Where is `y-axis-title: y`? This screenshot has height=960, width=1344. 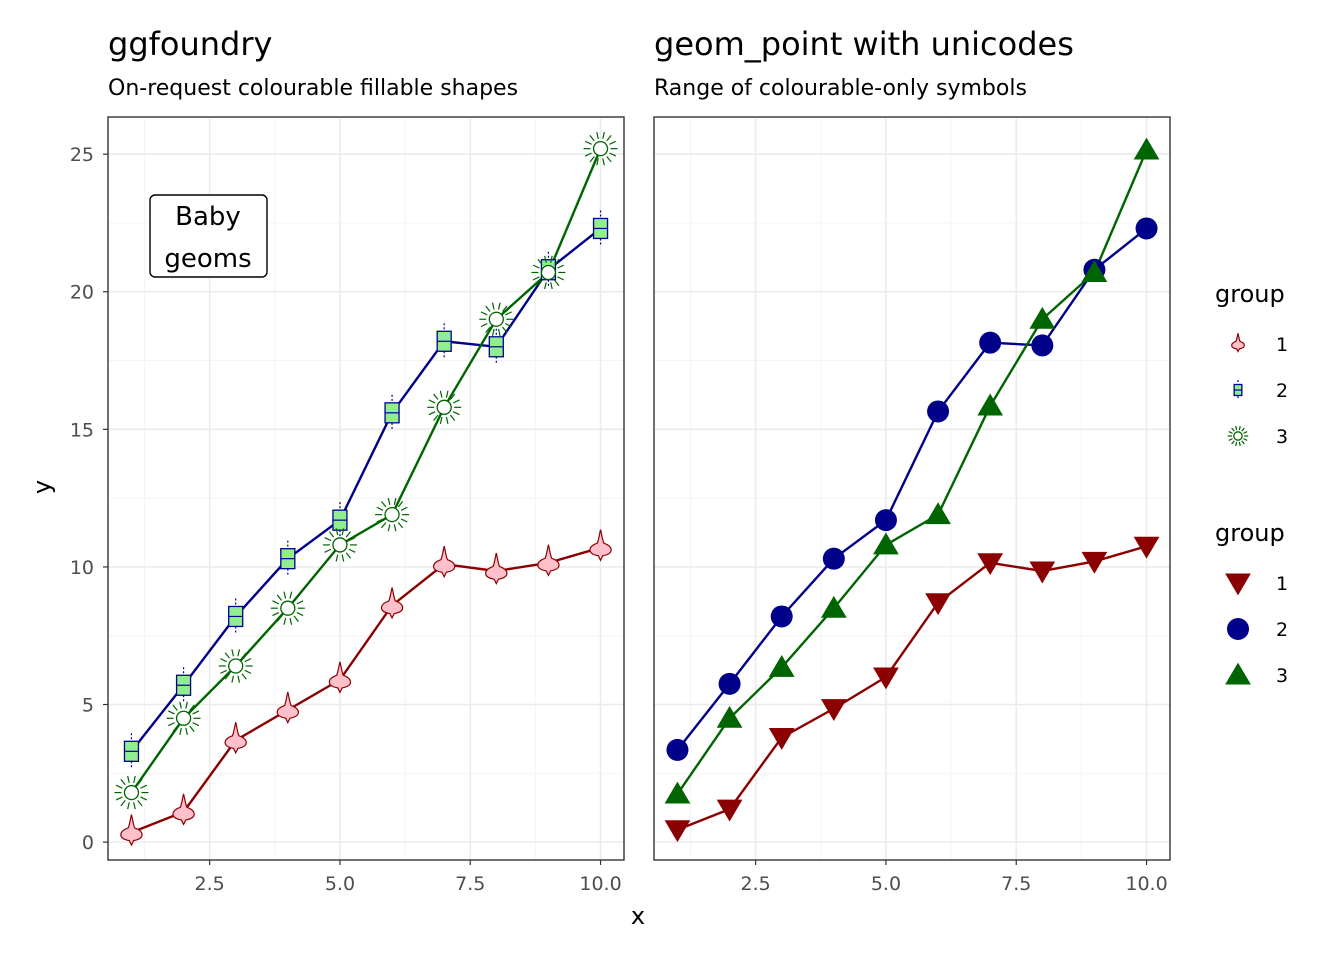 y-axis-title: y is located at coordinates (42, 487).